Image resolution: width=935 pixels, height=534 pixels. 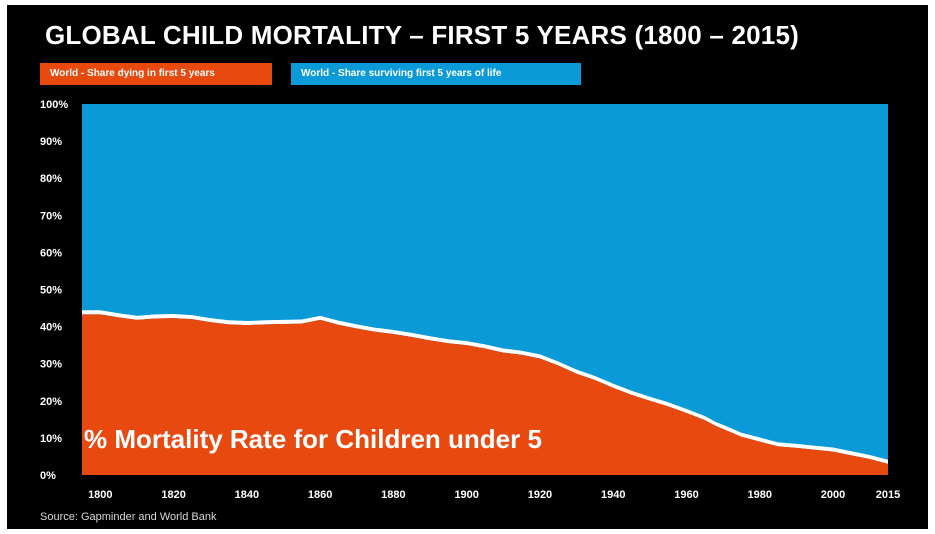 I want to click on y-tick-label: 80%, so click(x=51, y=179).